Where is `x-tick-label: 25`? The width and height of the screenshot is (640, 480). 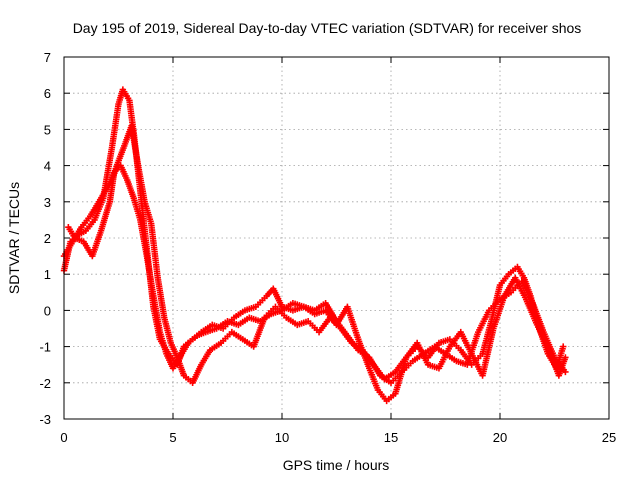 x-tick-label: 25 is located at coordinates (609, 437).